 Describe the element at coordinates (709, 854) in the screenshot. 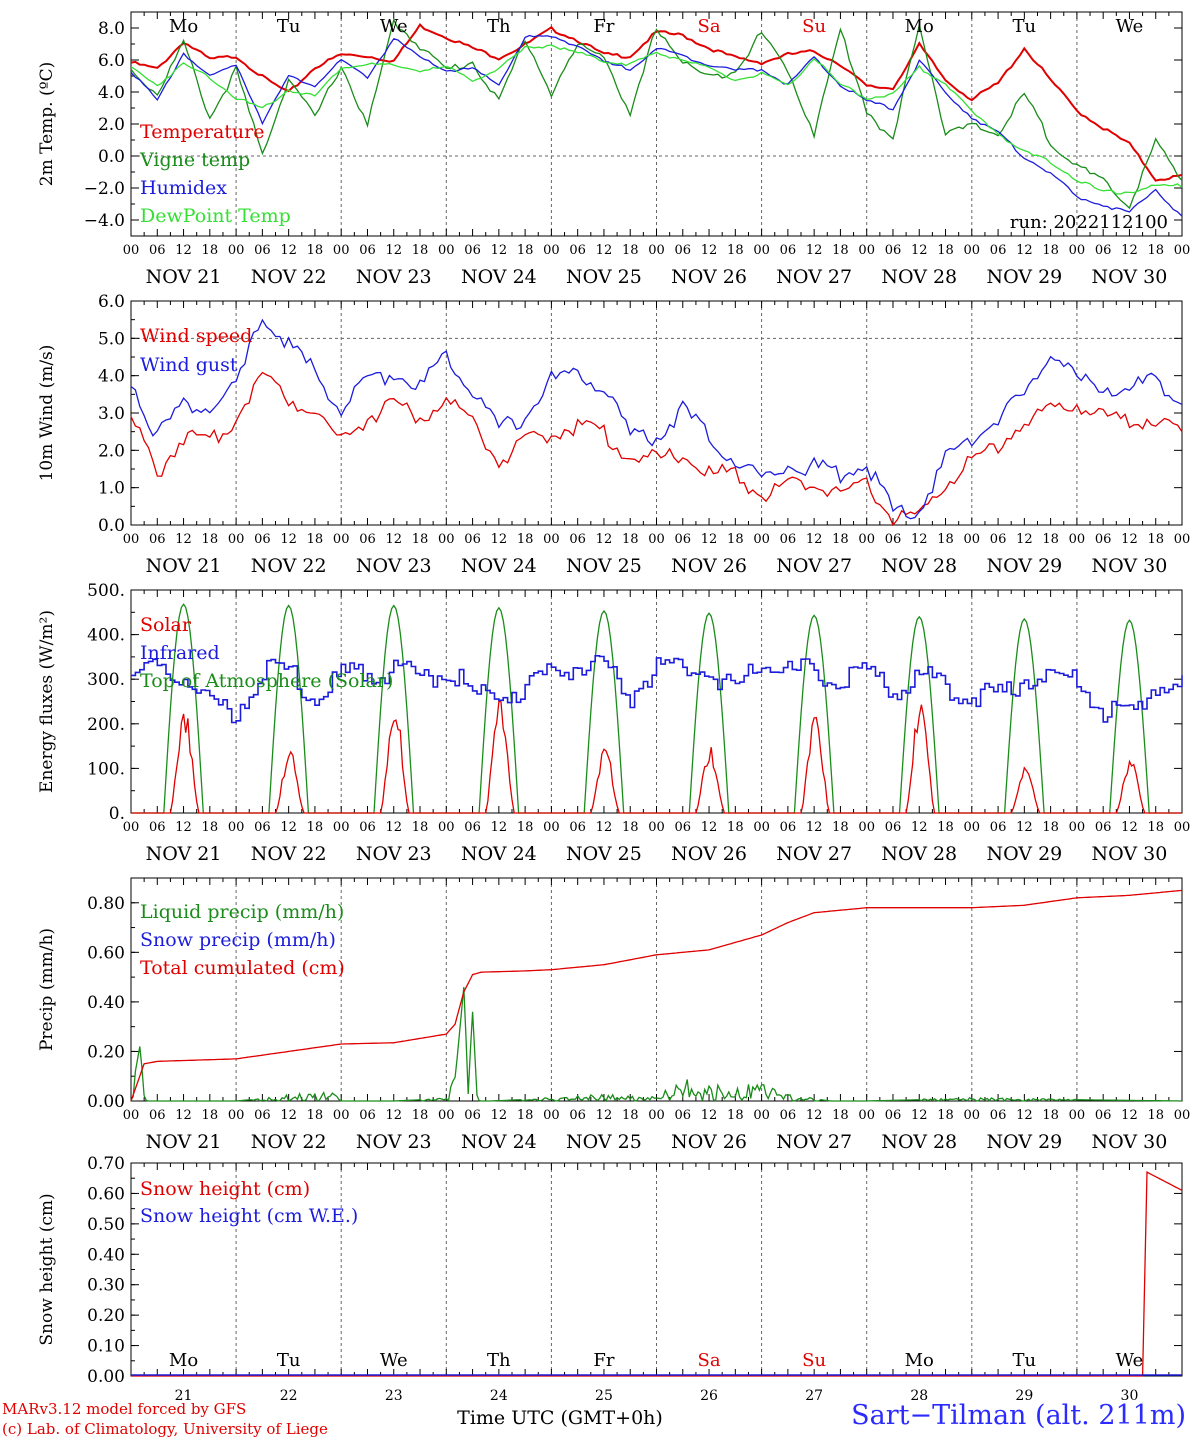

I see `day-label: NOV 26` at that location.